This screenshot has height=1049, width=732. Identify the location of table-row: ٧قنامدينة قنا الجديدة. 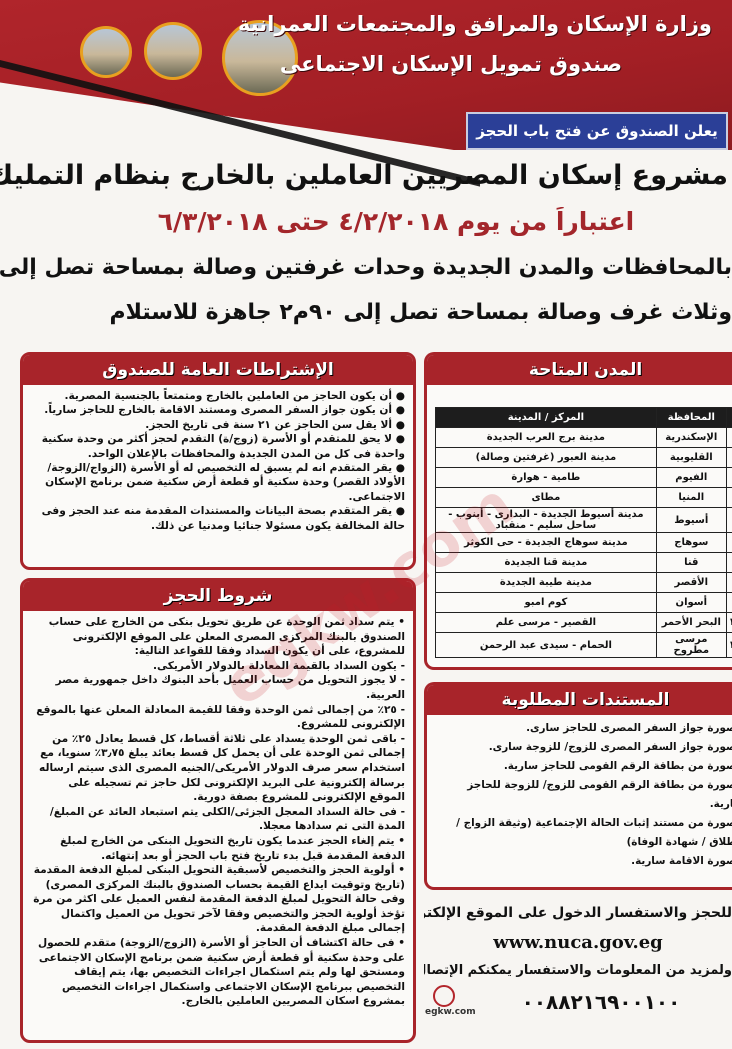
(583, 562).